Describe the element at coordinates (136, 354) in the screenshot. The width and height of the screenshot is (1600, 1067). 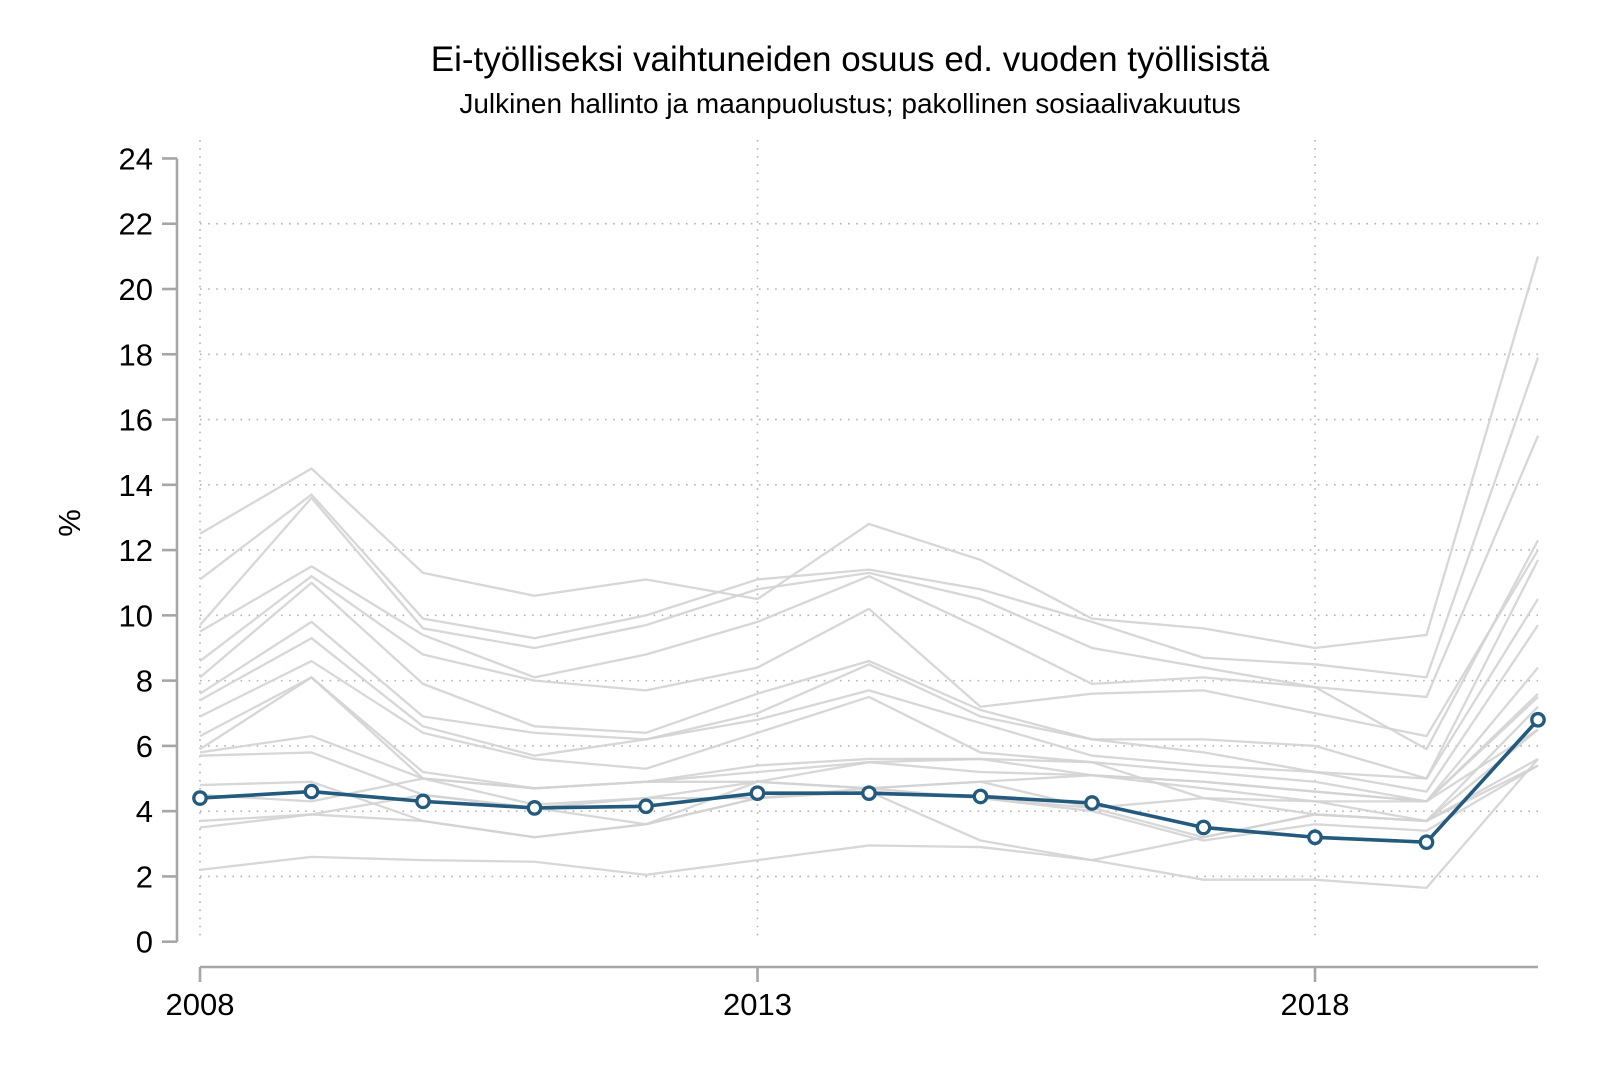
I see `y-tick-label: 18` at that location.